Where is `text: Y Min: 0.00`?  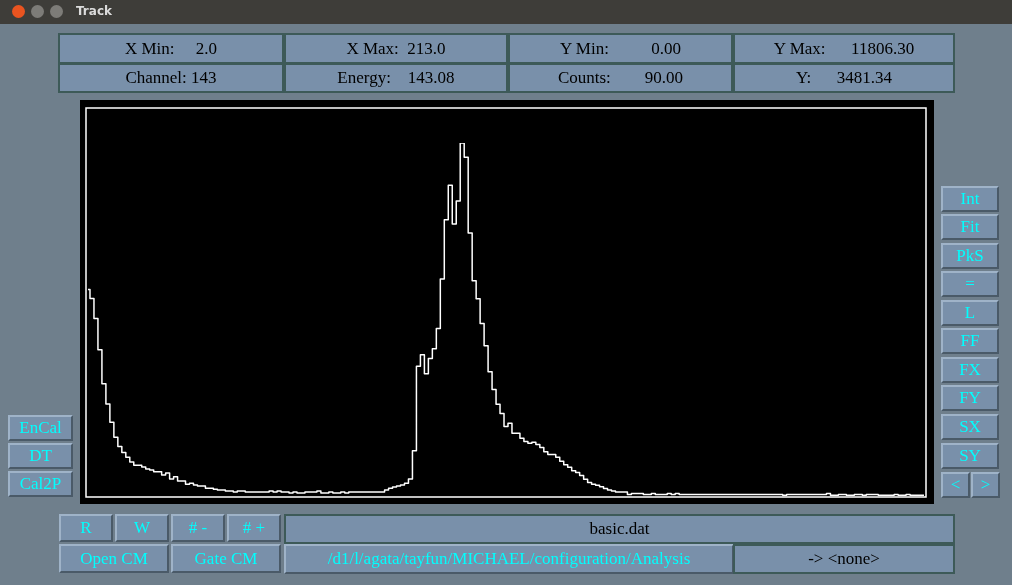
text: Y Min: 0.00 is located at coordinates (620, 48).